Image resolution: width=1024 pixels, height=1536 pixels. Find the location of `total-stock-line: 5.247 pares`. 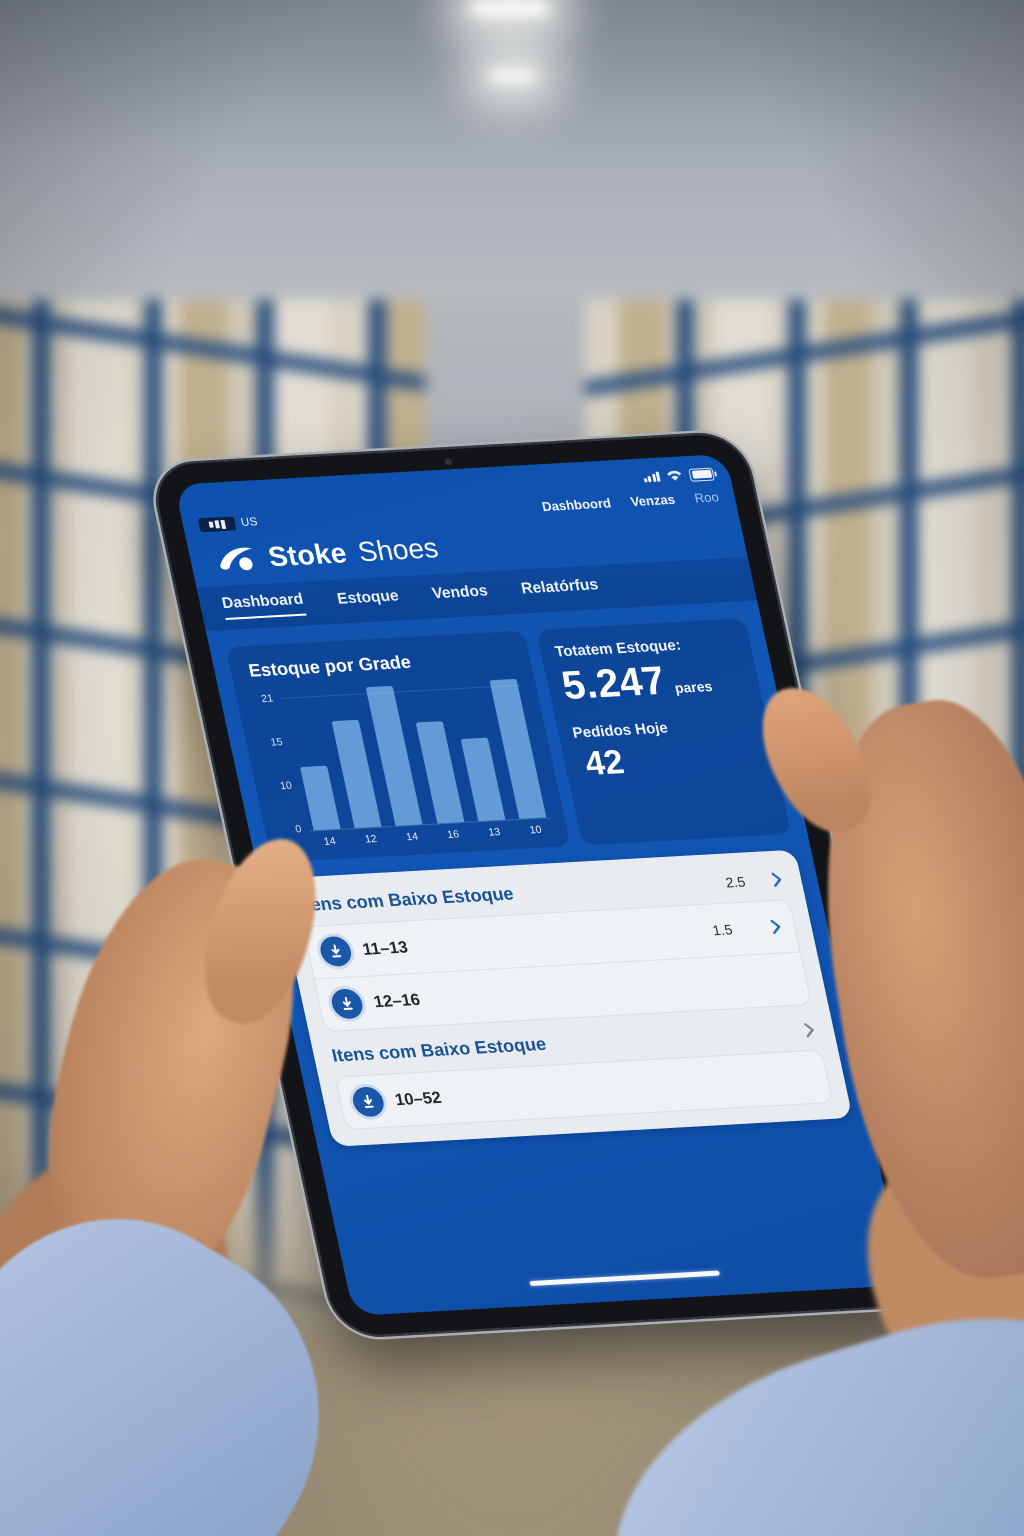

total-stock-line: 5.247 pares is located at coordinates (653, 681).